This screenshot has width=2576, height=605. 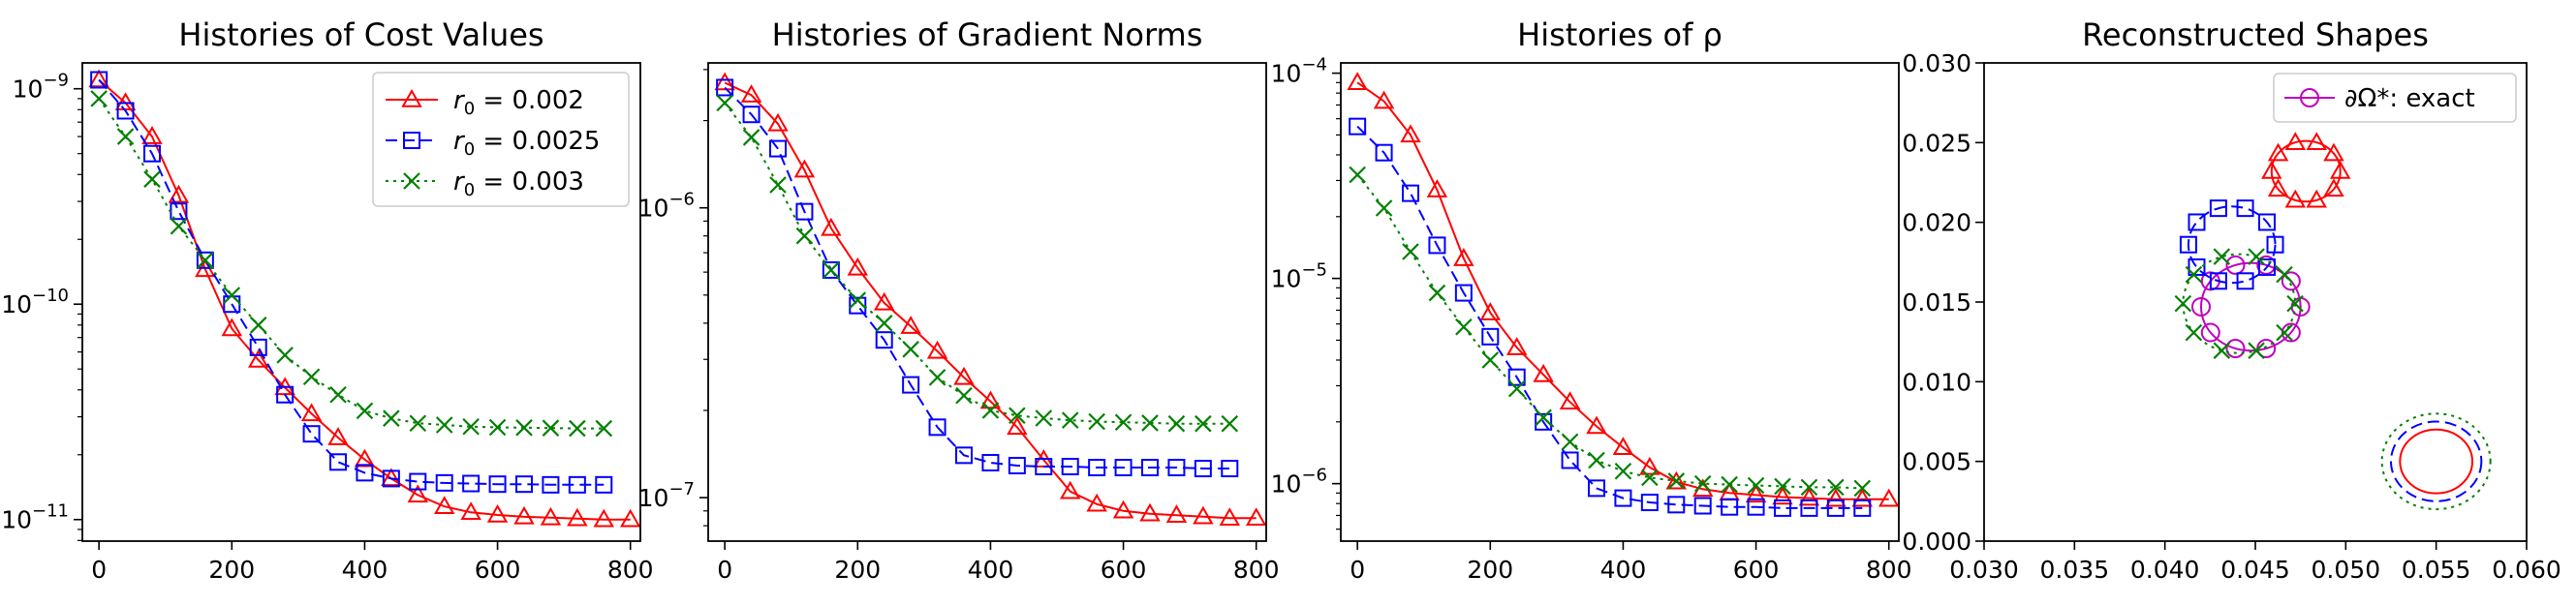 I want to click on chart-title: Histories of Cost Values, so click(x=360, y=34).